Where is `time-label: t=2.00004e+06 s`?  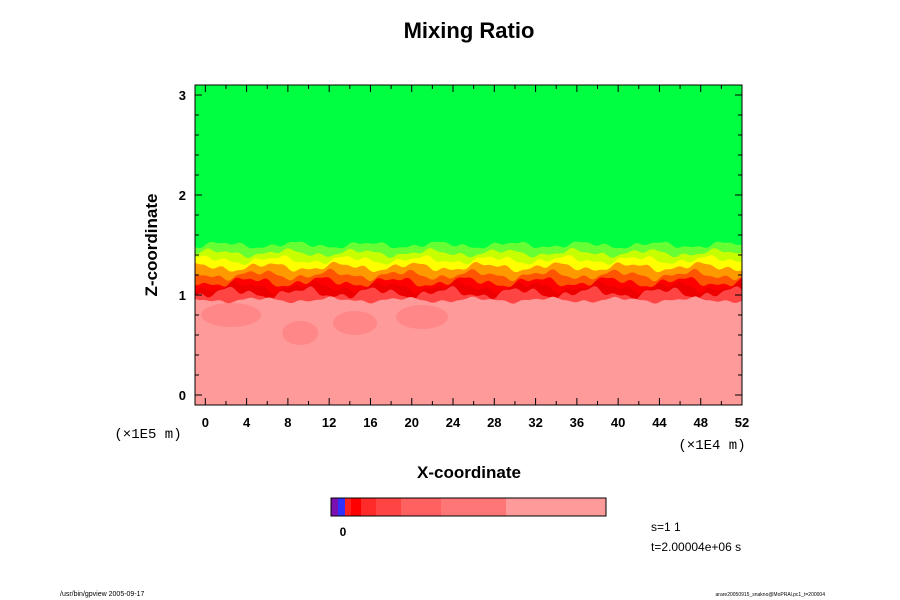
time-label: t=2.00004e+06 s is located at coordinates (696, 547).